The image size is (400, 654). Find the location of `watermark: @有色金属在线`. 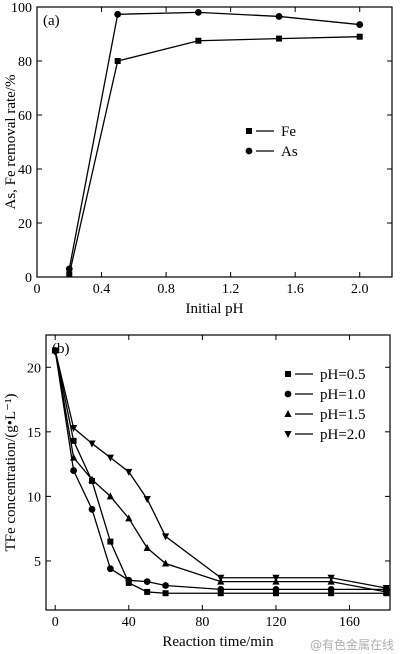

watermark: @有色金属在线 is located at coordinates (352, 644).